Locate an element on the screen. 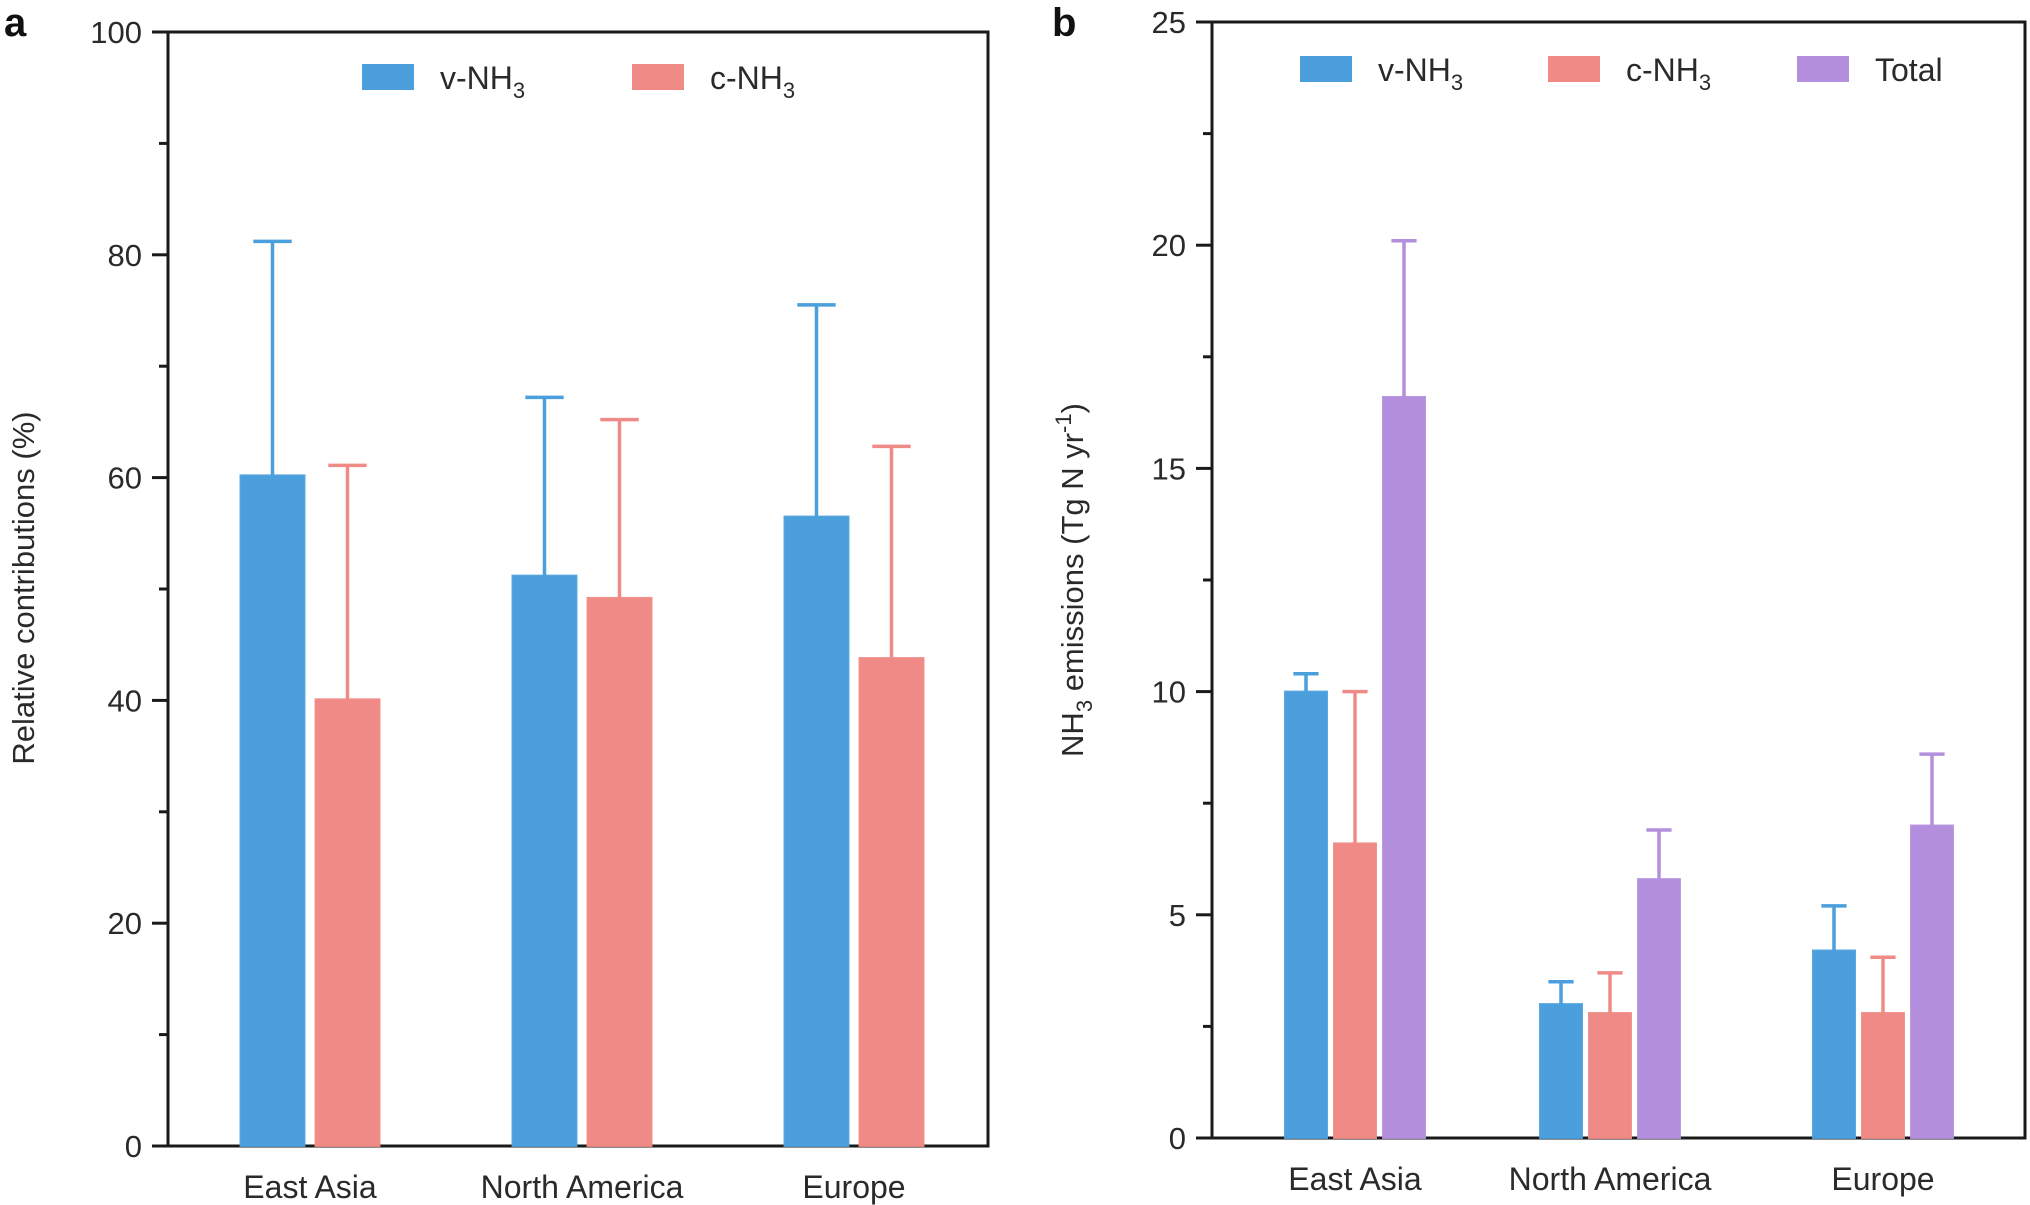  y-tick-label: 15 is located at coordinates (1169, 468).